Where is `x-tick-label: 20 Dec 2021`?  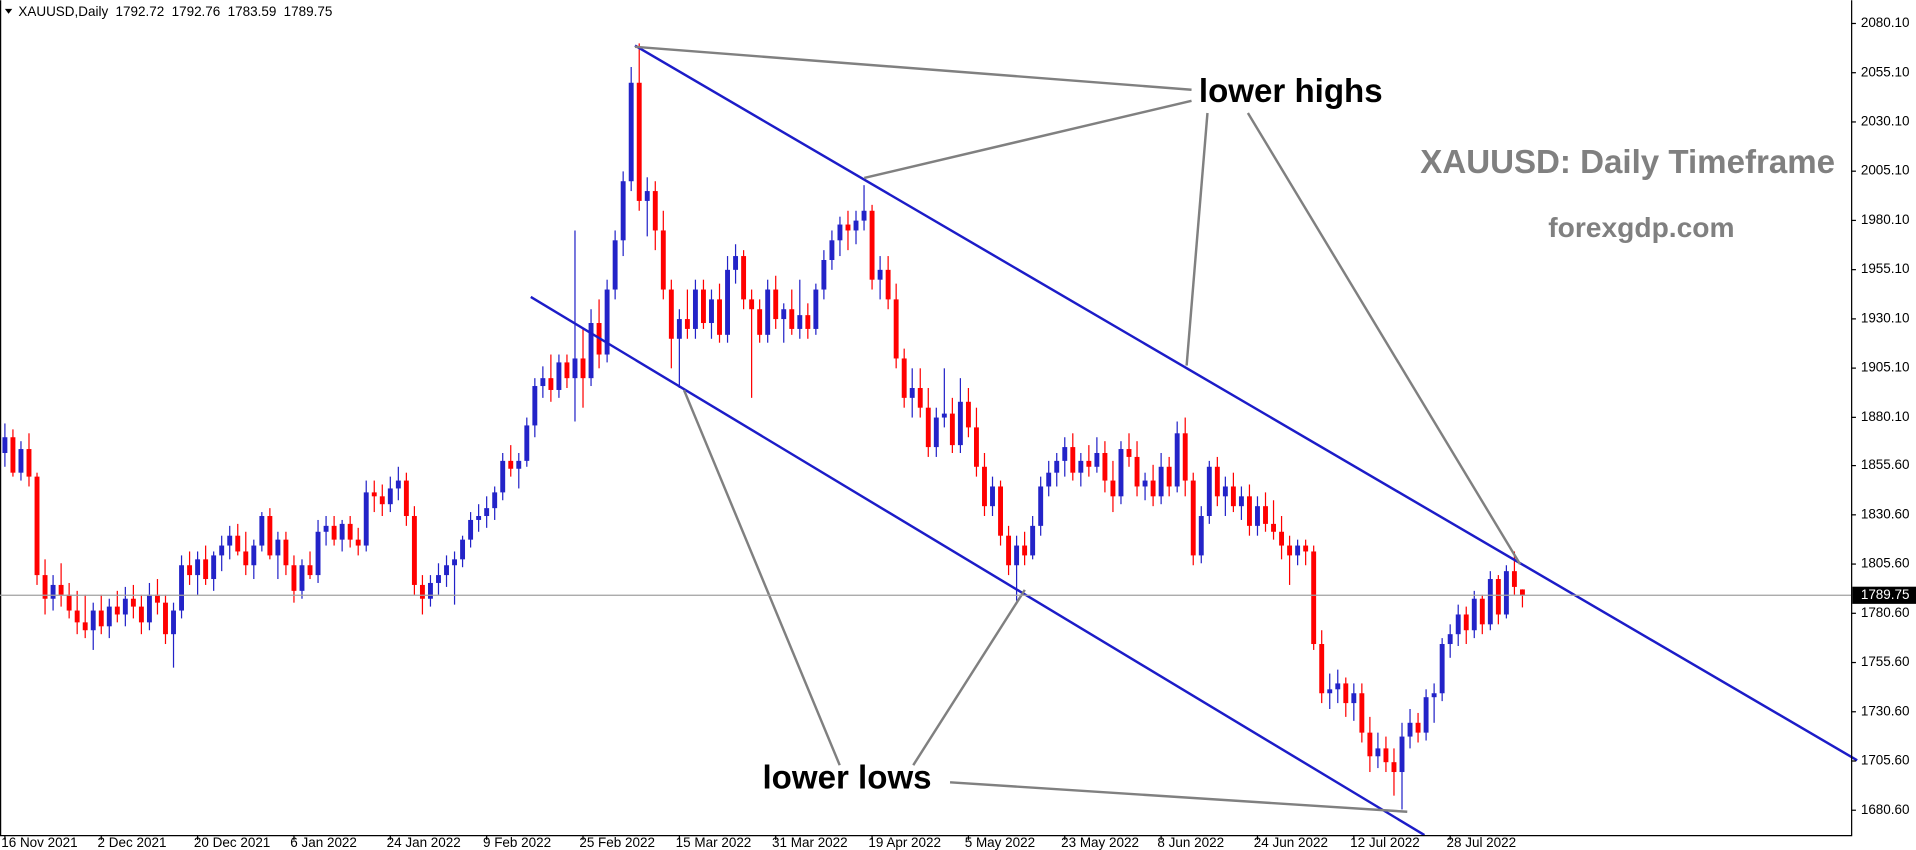
x-tick-label: 20 Dec 2021 is located at coordinates (232, 842).